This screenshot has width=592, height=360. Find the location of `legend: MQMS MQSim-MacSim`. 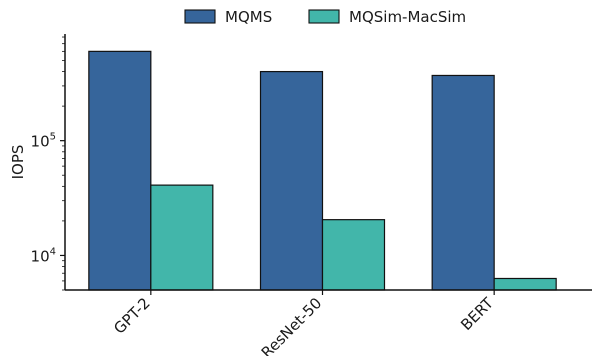

legend: MQMS MQSim-MacSim is located at coordinates (325, 17).